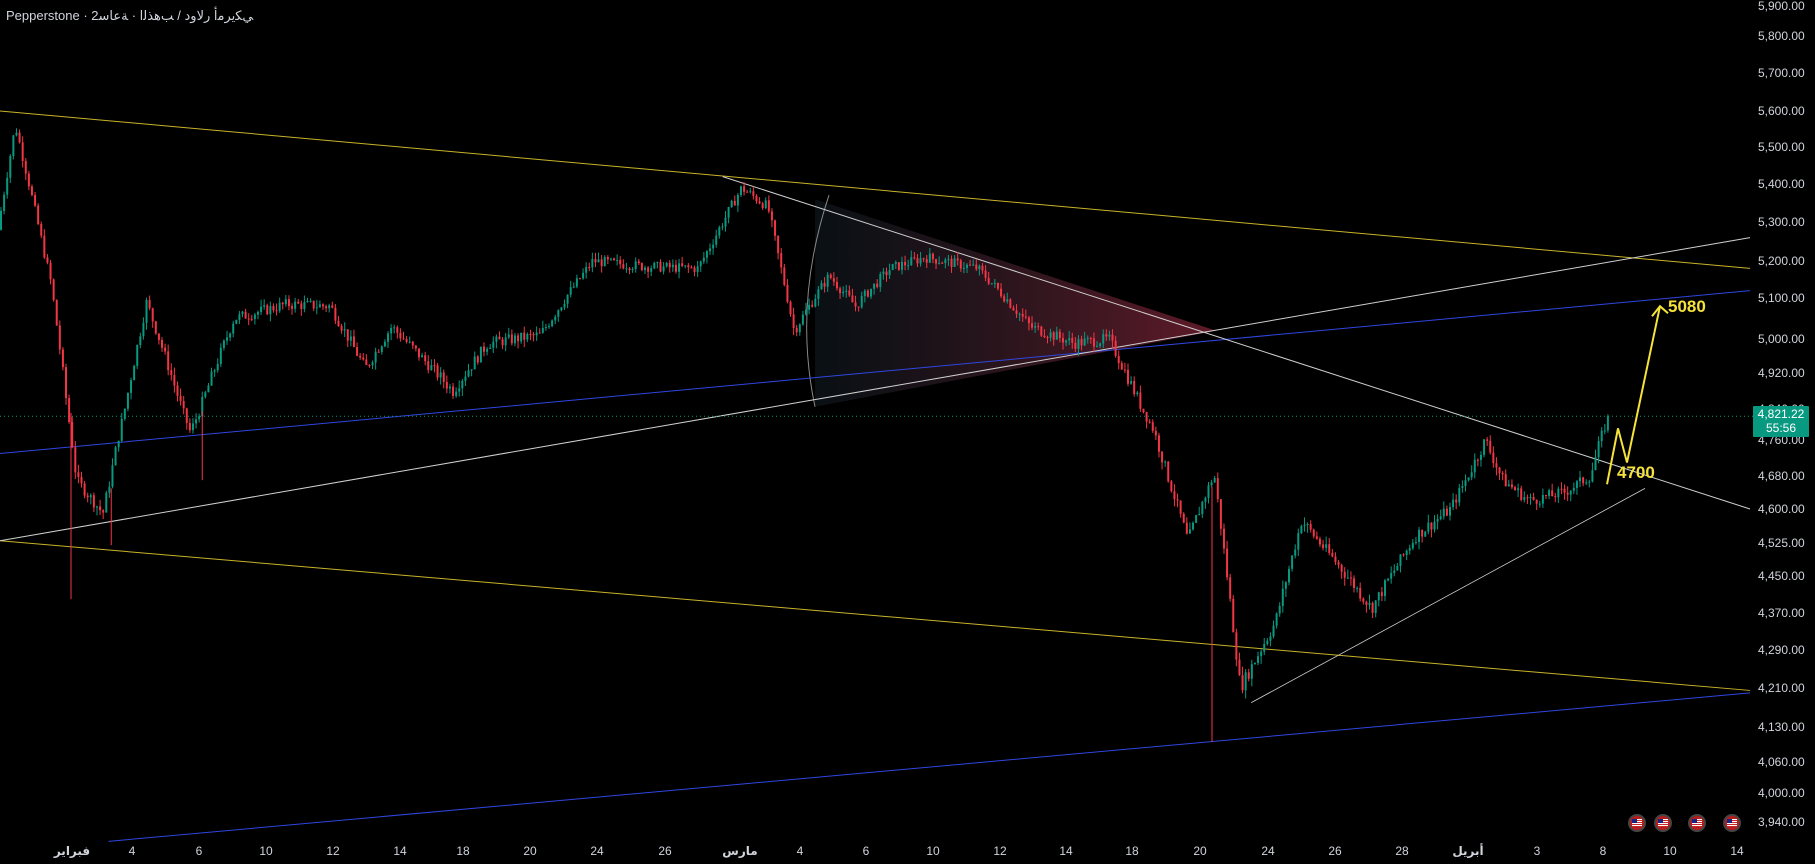 The width and height of the screenshot is (1815, 864). I want to click on y-tick-label: 5,700.00, so click(1781, 73).